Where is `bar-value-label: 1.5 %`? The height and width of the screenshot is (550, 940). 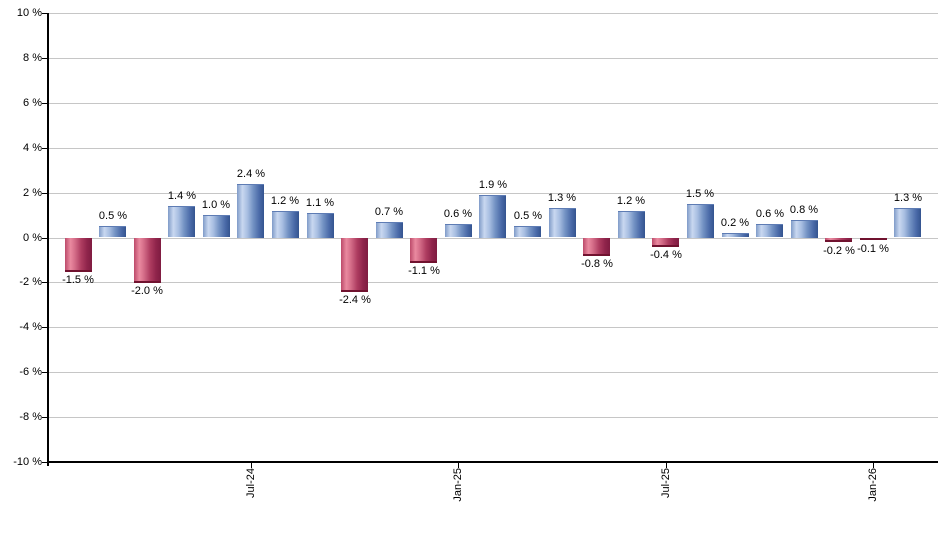 bar-value-label: 1.5 % is located at coordinates (700, 194).